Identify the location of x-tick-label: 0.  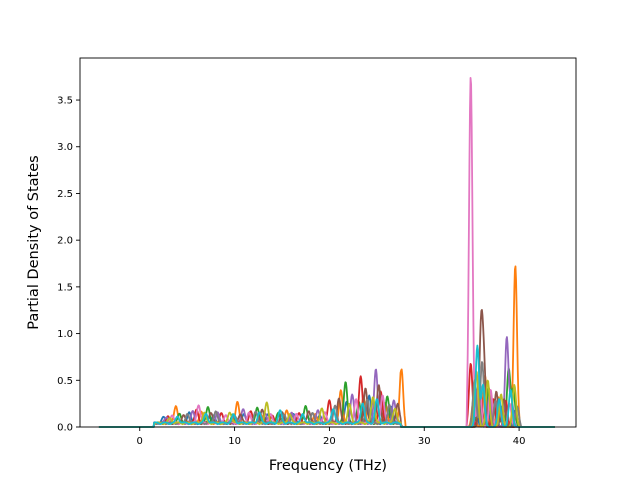
(140, 441).